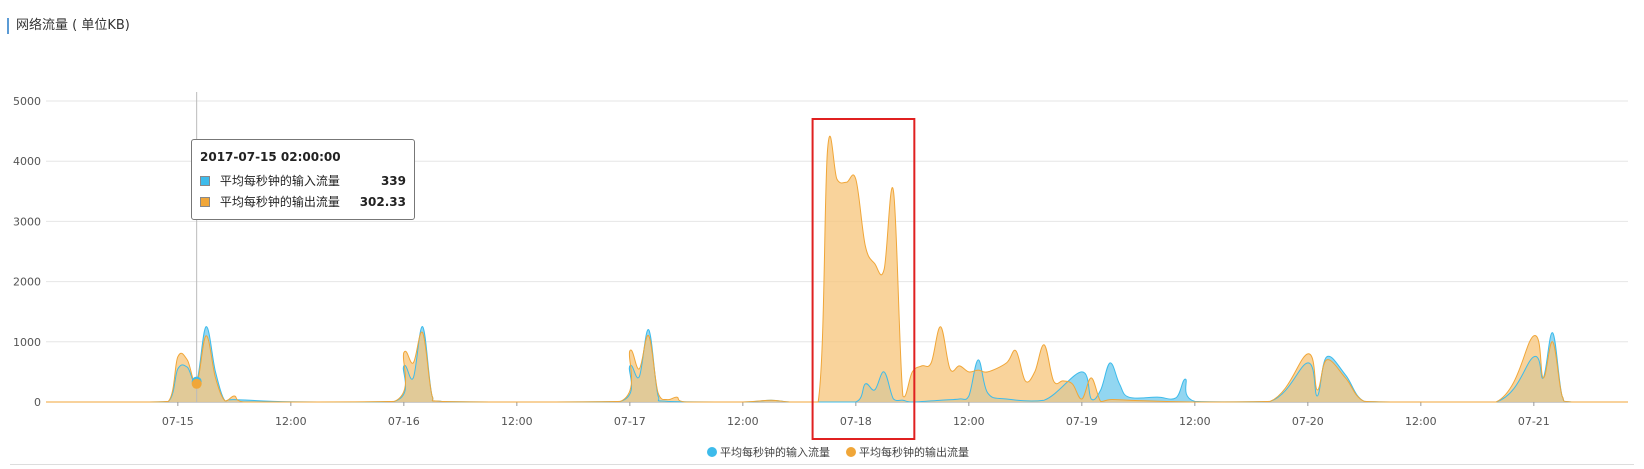 This screenshot has height=469, width=1644. What do you see at coordinates (863, 279) in the screenshot?
I see `highlight-box` at bounding box center [863, 279].